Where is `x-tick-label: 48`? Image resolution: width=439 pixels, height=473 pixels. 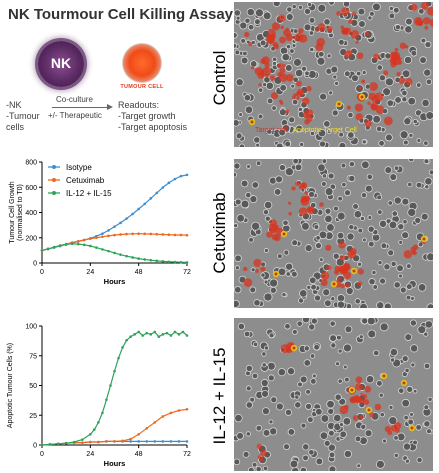
x-tick-label: 48 is located at coordinates (139, 272).